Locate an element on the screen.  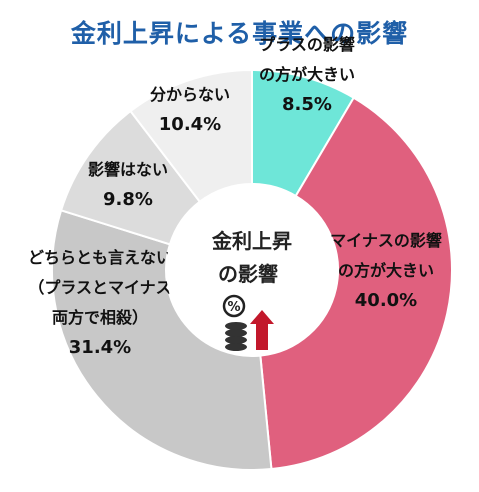
slice-category-label: 影響はない is located at coordinates (128, 169).